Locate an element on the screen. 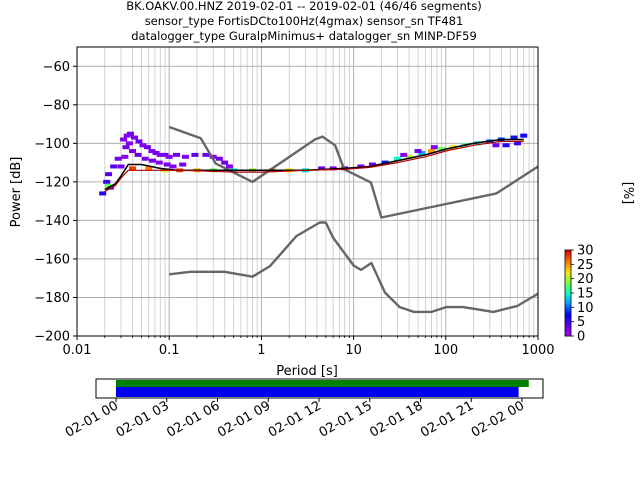 Image resolution: width=640 pixels, height=480 pixels. availability-bar-blue is located at coordinates (317, 392).